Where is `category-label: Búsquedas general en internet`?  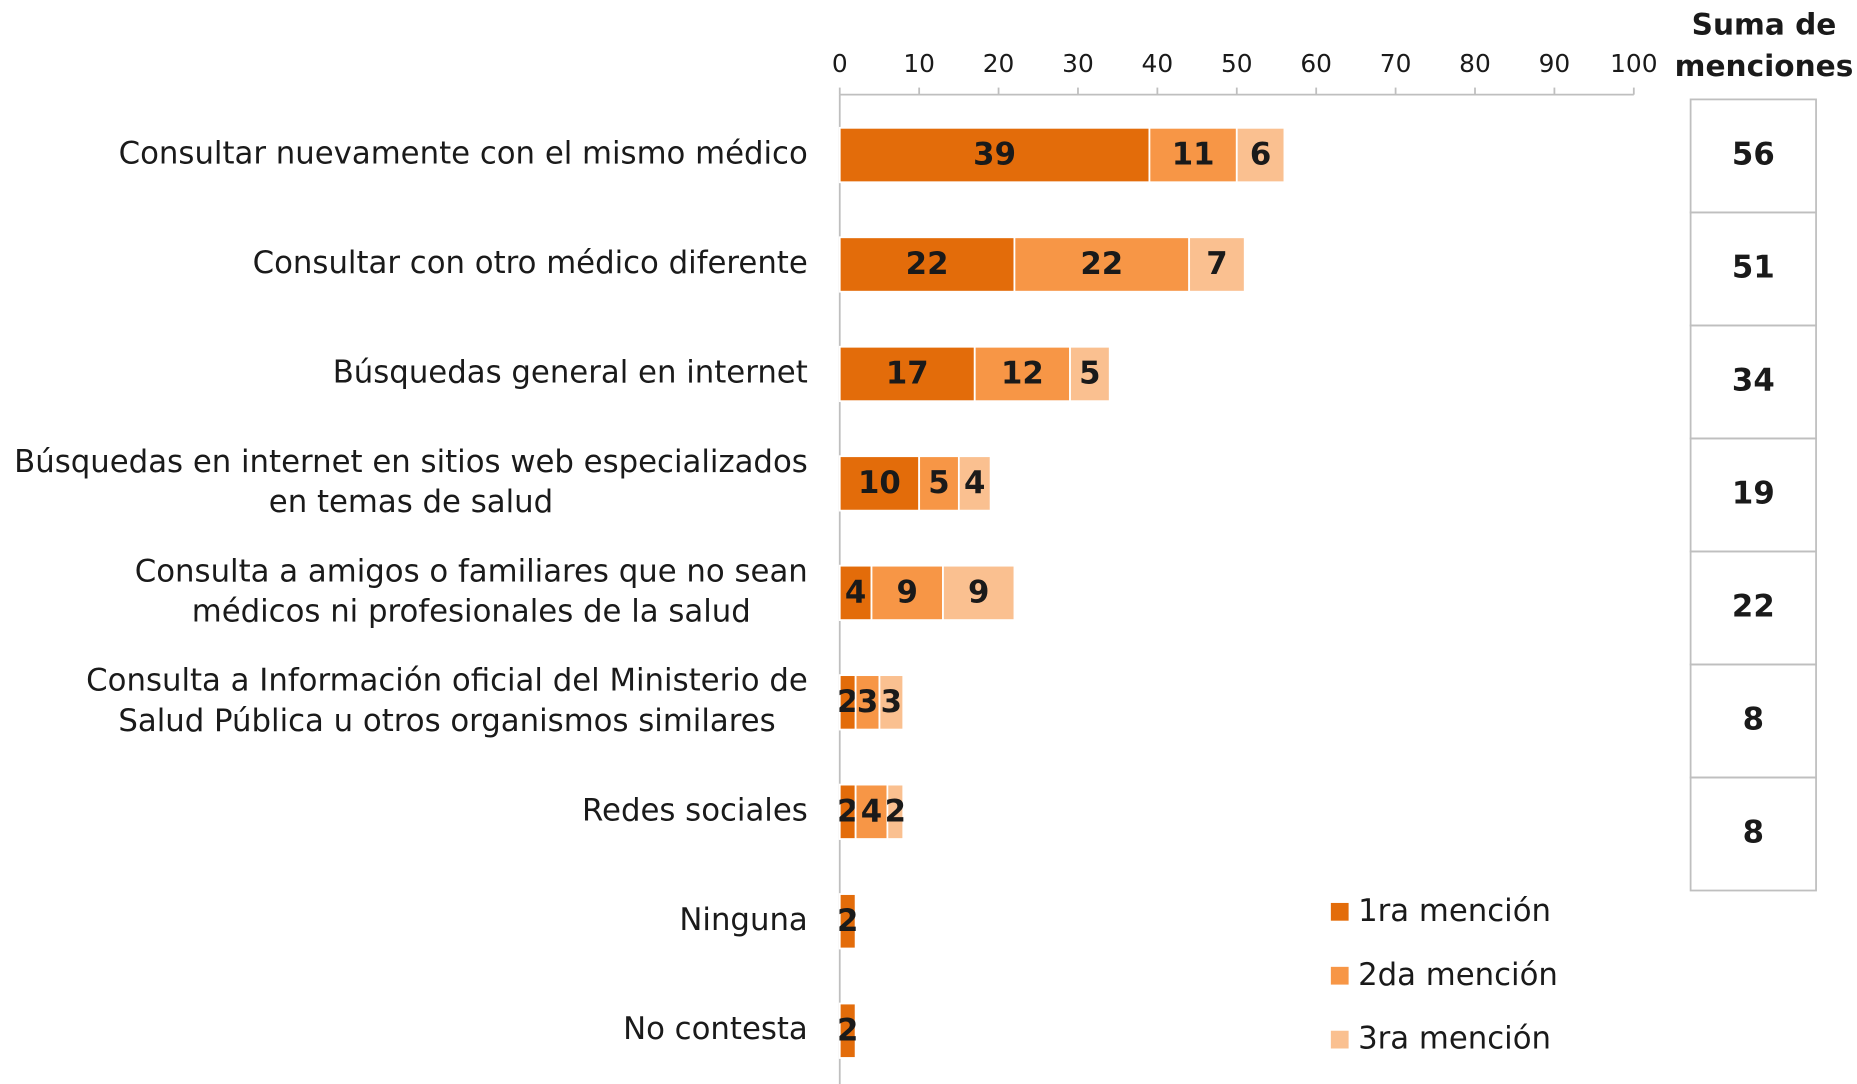
category-label: Búsquedas general en internet is located at coordinates (570, 372).